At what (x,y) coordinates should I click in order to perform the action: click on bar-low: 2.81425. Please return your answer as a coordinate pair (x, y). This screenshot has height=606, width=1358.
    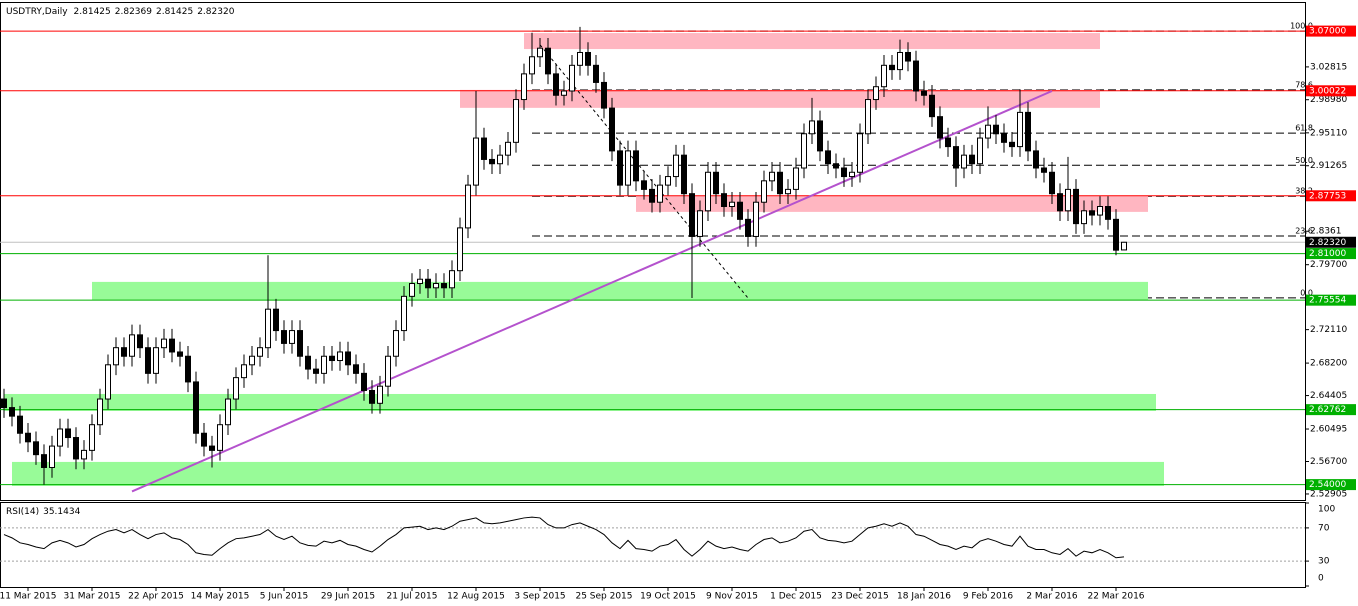
    Looking at the image, I should click on (174, 12).